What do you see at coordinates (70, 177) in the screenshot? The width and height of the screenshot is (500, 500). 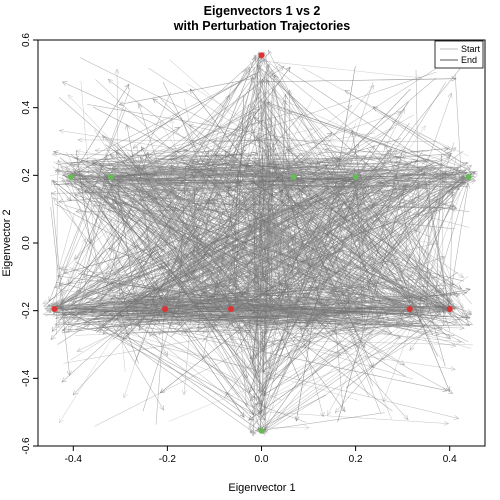 I see `green-point` at bounding box center [70, 177].